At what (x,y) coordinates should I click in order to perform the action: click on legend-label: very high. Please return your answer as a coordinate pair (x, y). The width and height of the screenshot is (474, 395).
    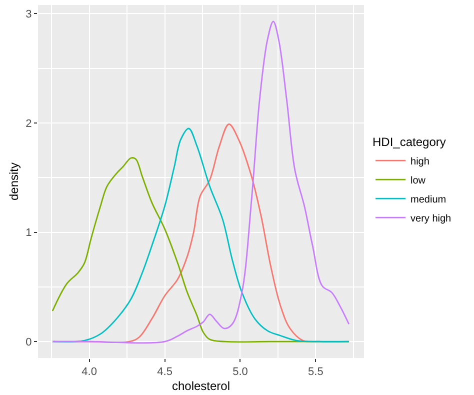
    Looking at the image, I should click on (431, 219).